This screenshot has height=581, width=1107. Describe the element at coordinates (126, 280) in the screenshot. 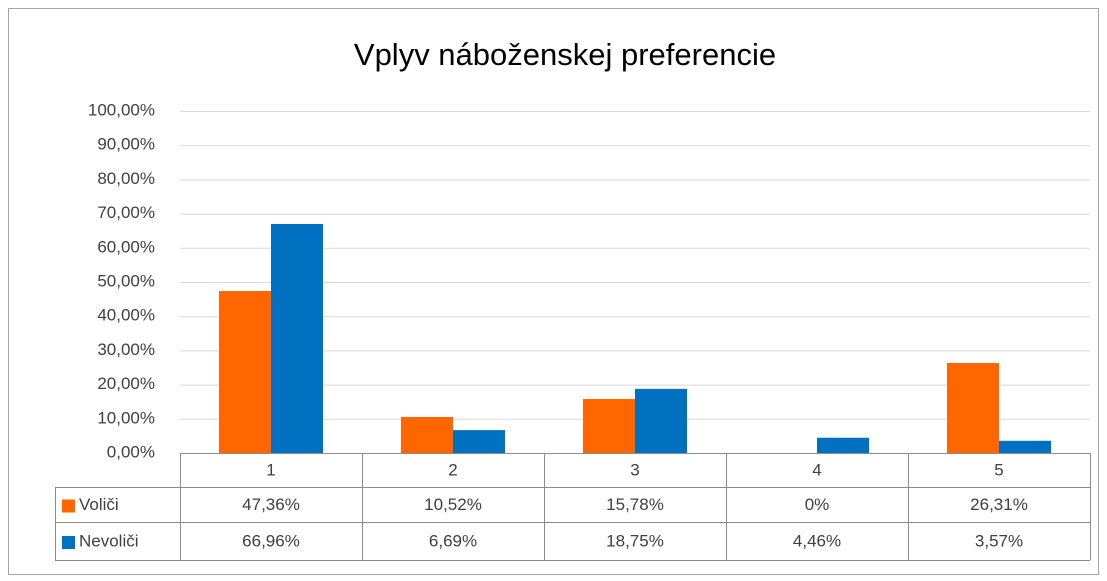

I see `y-tick-label: 50,00%` at that location.